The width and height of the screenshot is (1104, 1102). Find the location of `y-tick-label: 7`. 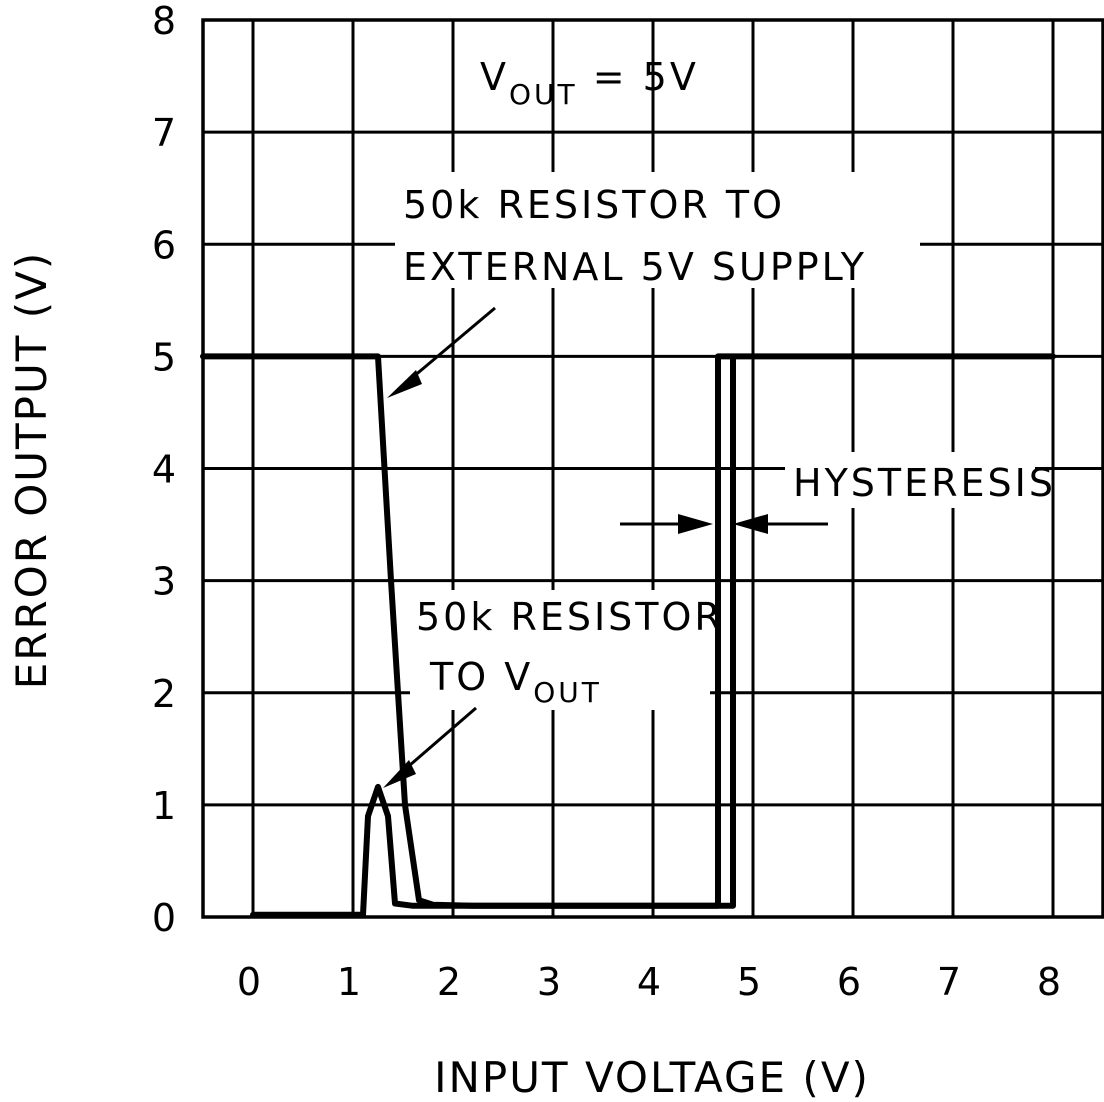

y-tick-label: 7 is located at coordinates (164, 133).